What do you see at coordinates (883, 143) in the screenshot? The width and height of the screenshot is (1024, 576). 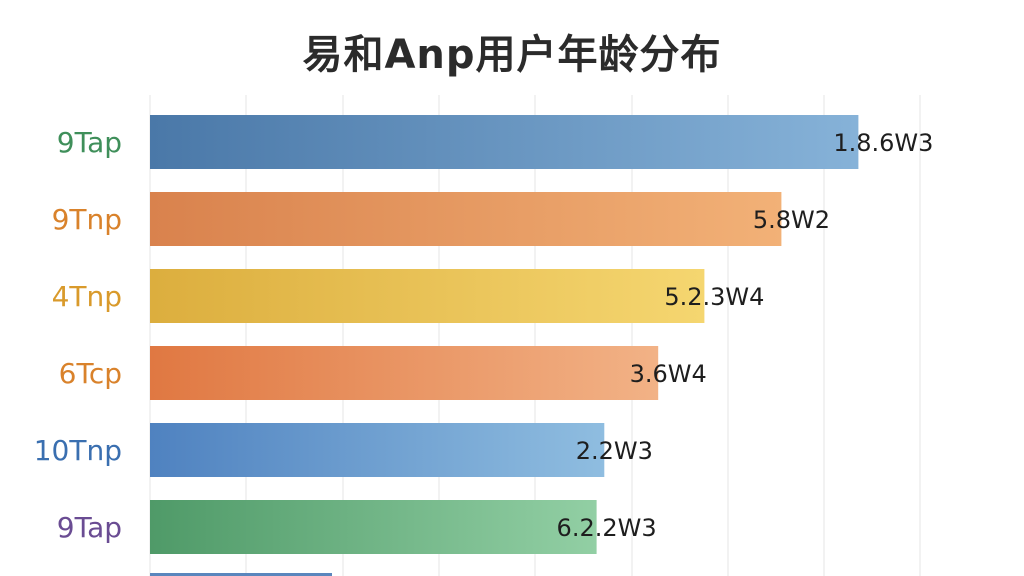 I see `value-label-0: 1.8.6W3` at bounding box center [883, 143].